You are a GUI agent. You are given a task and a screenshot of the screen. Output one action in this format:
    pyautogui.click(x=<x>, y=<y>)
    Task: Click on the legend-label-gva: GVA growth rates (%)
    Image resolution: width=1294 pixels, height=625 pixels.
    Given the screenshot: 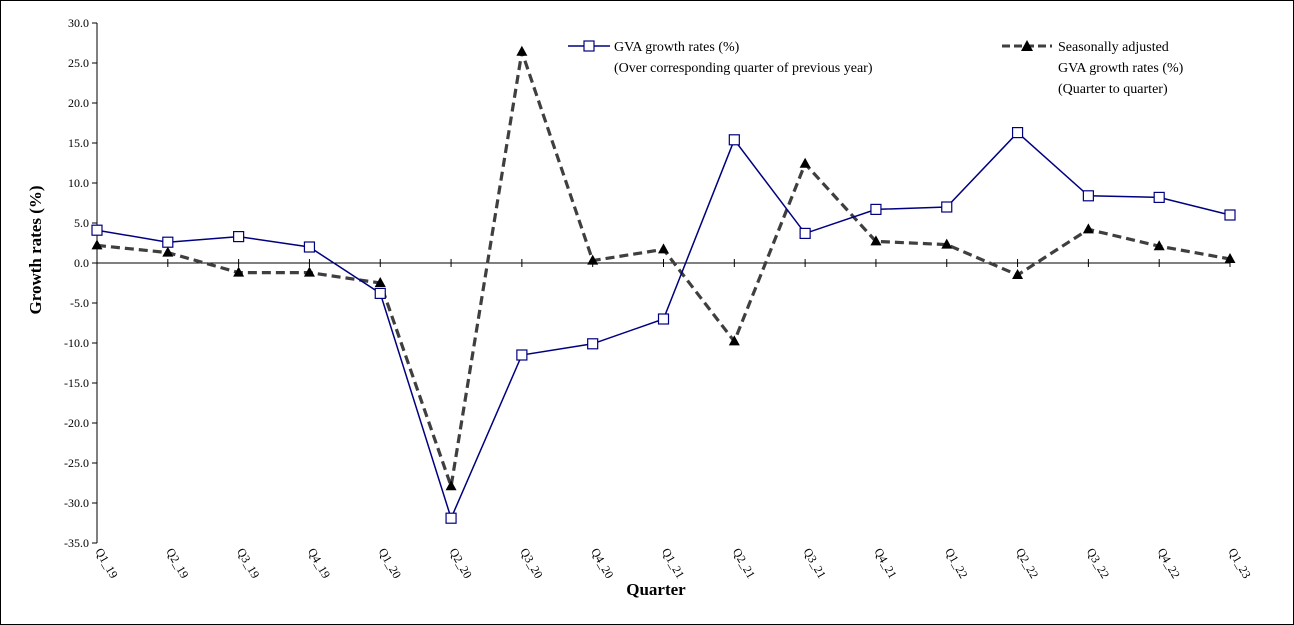 What is the action you would take?
    pyautogui.click(x=677, y=47)
    